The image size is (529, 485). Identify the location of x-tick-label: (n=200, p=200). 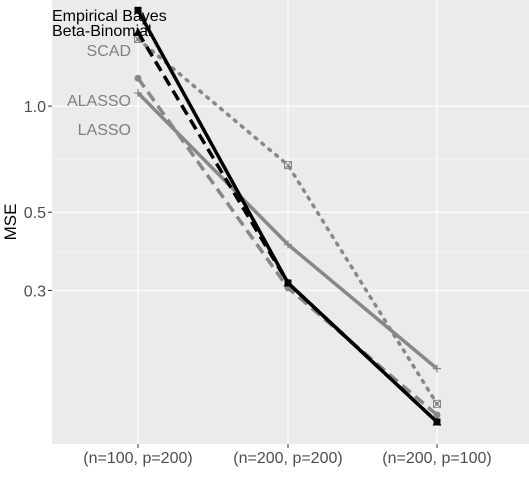
(287, 458).